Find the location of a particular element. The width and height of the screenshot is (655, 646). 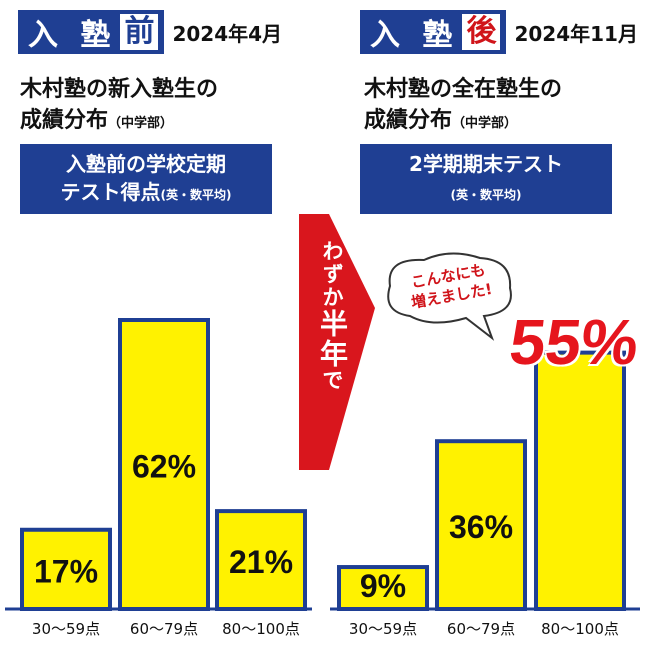

after-title-line1: 木村塾の全在塾生の is located at coordinates (463, 89).